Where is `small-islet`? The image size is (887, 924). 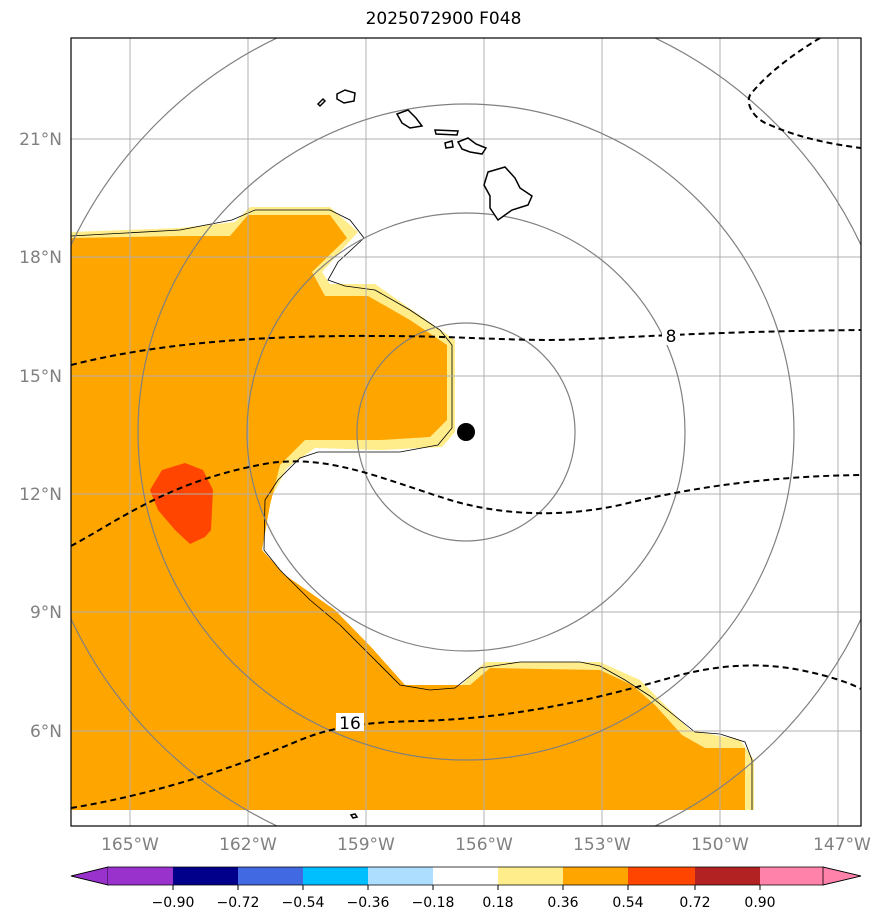
small-islet is located at coordinates (354, 816).